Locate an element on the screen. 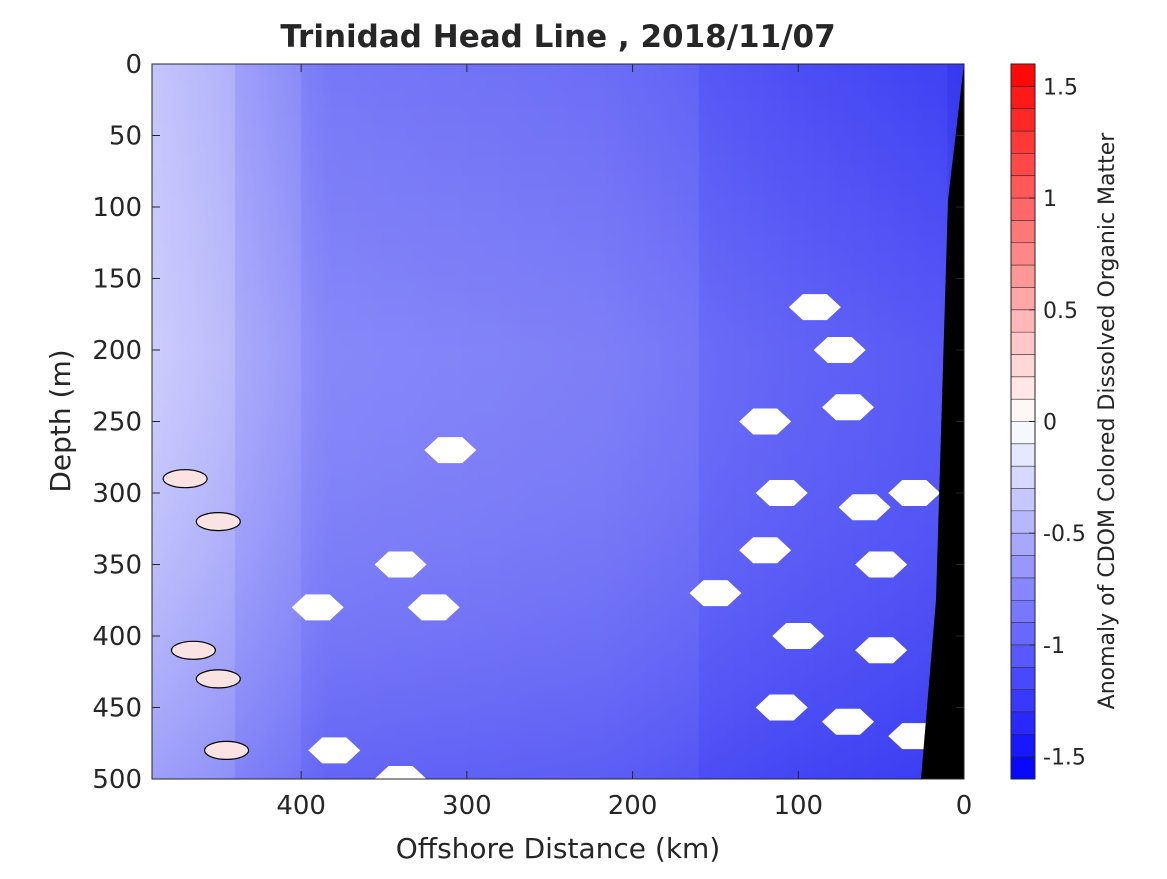 The image size is (1167, 879). y-tick-label: 500 is located at coordinates (117, 780).